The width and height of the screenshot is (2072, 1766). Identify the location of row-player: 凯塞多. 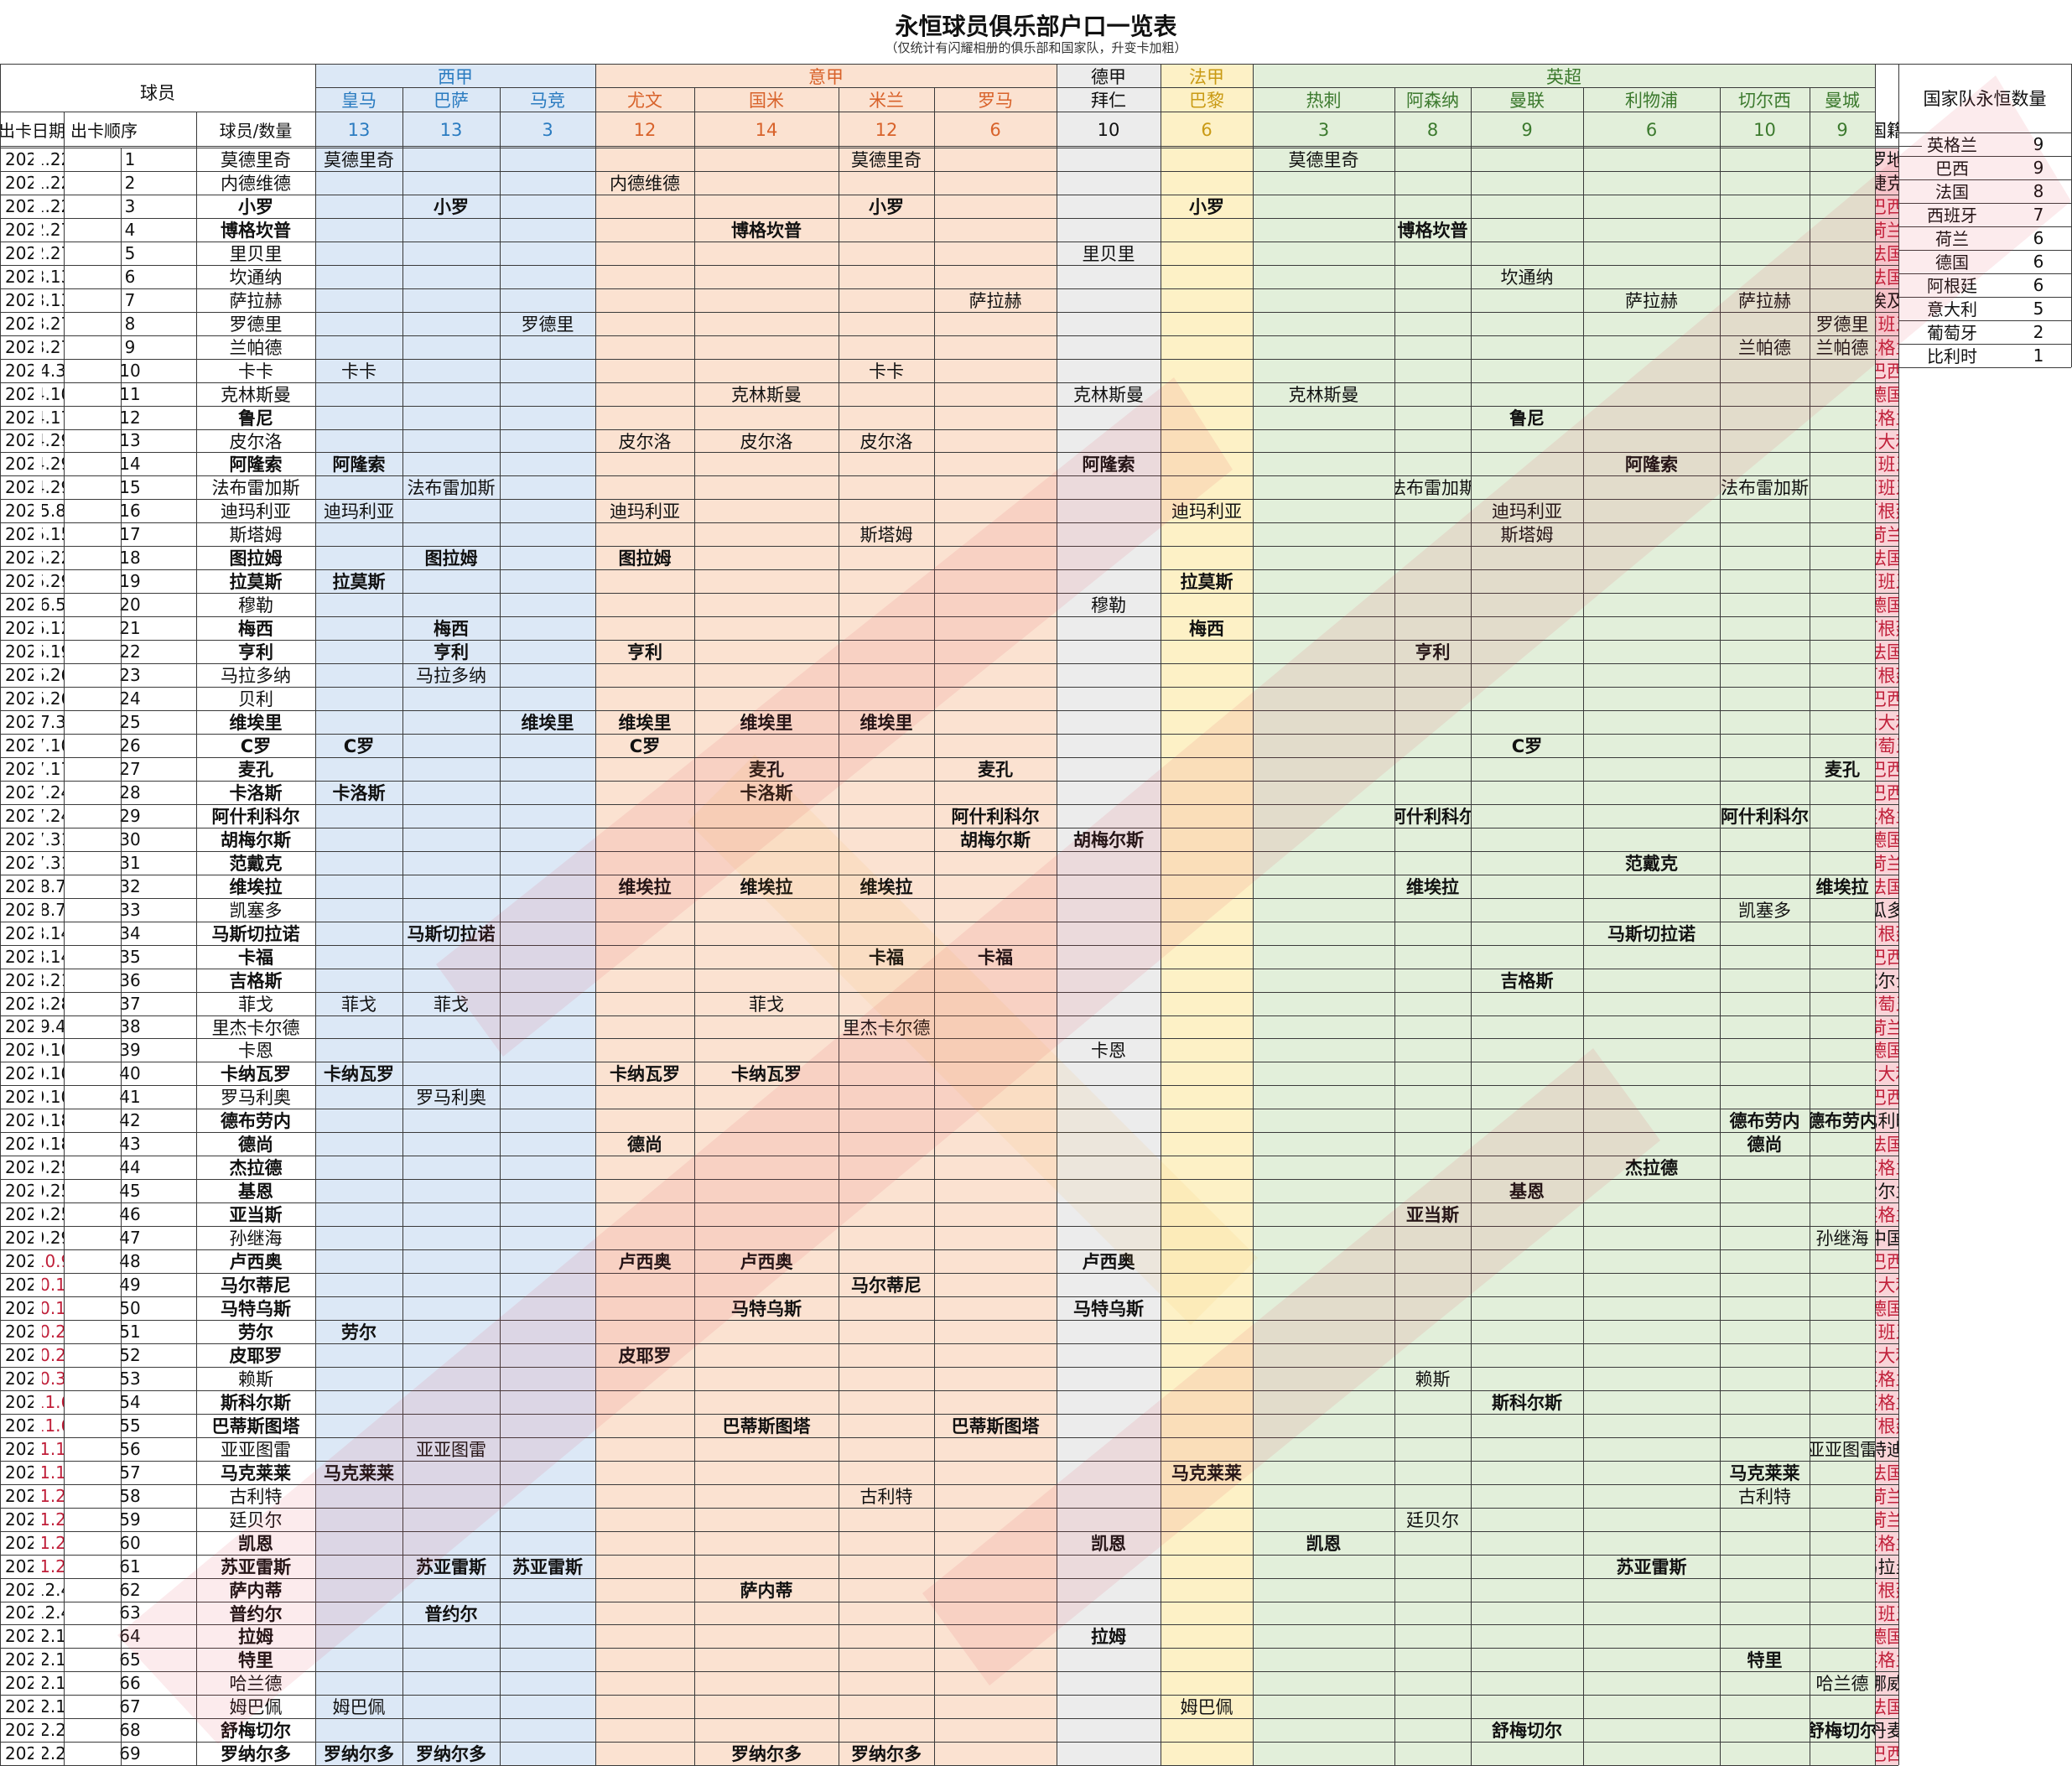
(256, 911).